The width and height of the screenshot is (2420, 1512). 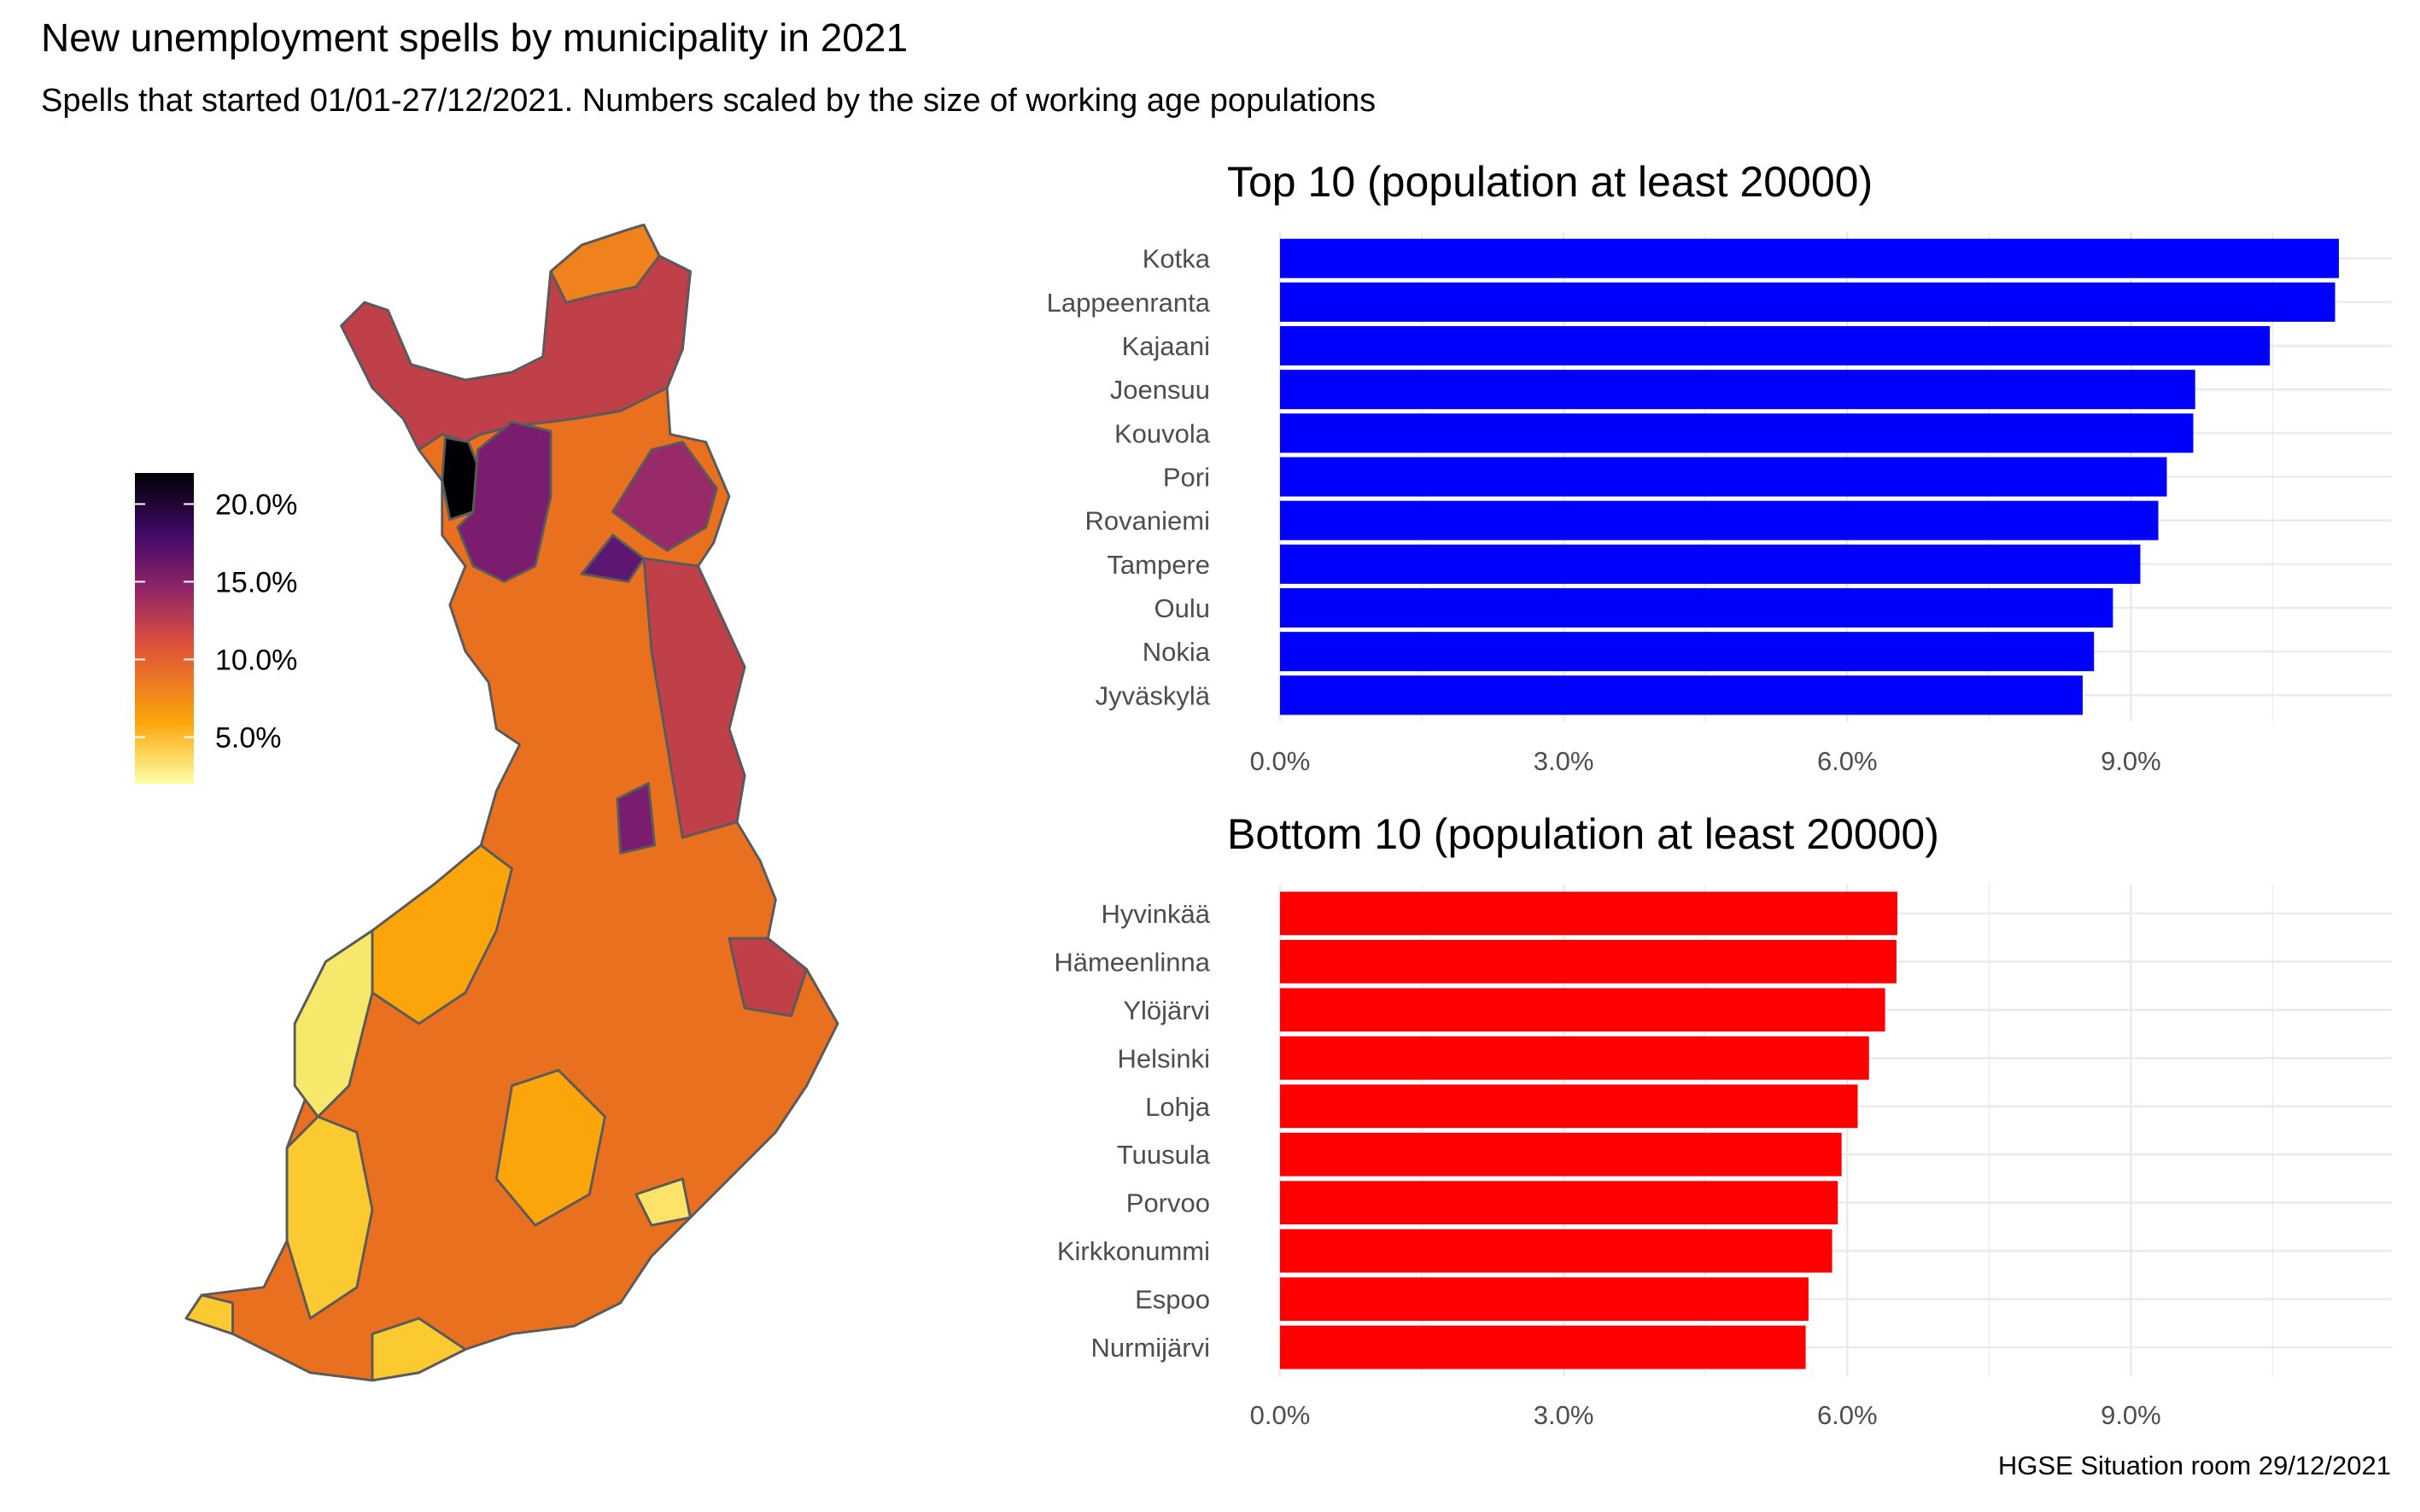 I want to click on bar-nurmijärvi, so click(x=1543, y=1347).